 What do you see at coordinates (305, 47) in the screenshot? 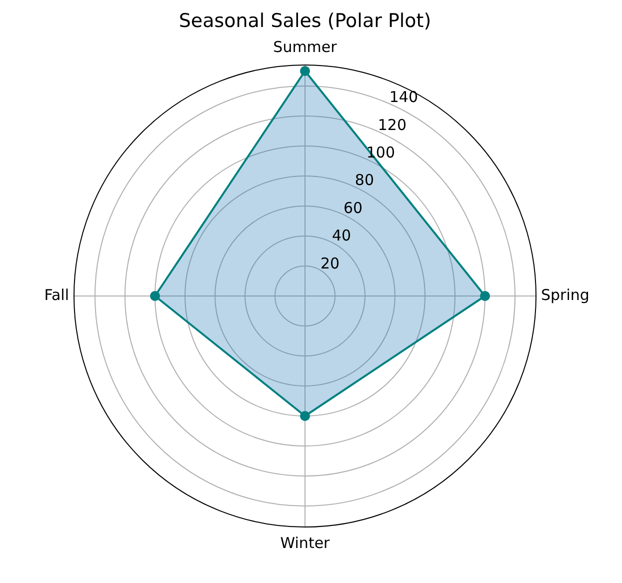
I see `spoke-label: Summer` at bounding box center [305, 47].